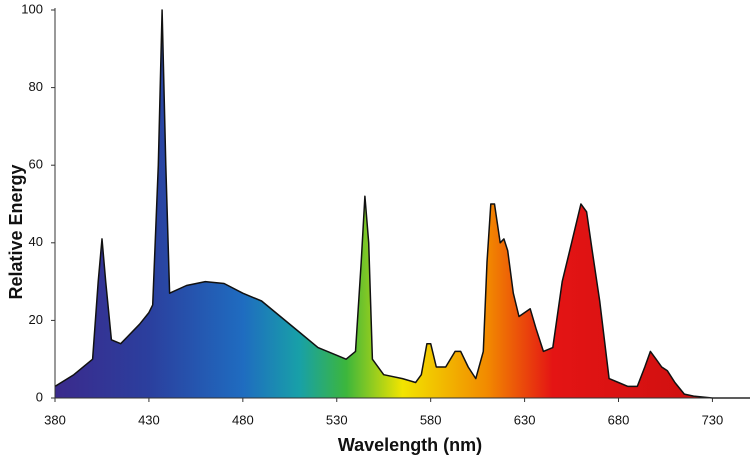 This screenshot has height=461, width=750. What do you see at coordinates (713, 419) in the screenshot?
I see `x-tick-label: 730` at bounding box center [713, 419].